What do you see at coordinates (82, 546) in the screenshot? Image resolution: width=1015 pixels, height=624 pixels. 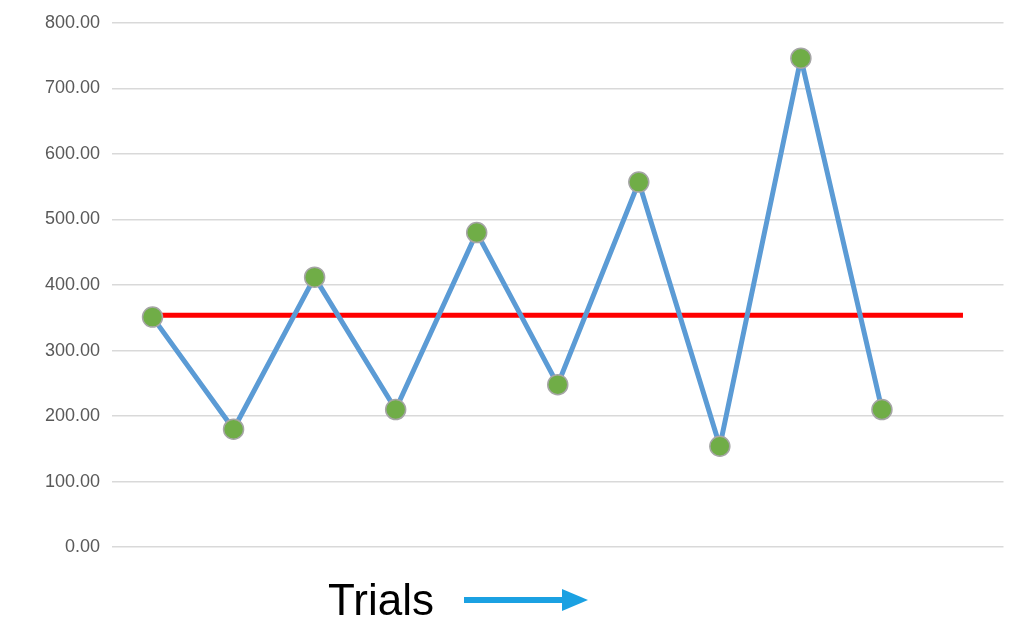 I see `y-tick-label: 0.00` at bounding box center [82, 546].